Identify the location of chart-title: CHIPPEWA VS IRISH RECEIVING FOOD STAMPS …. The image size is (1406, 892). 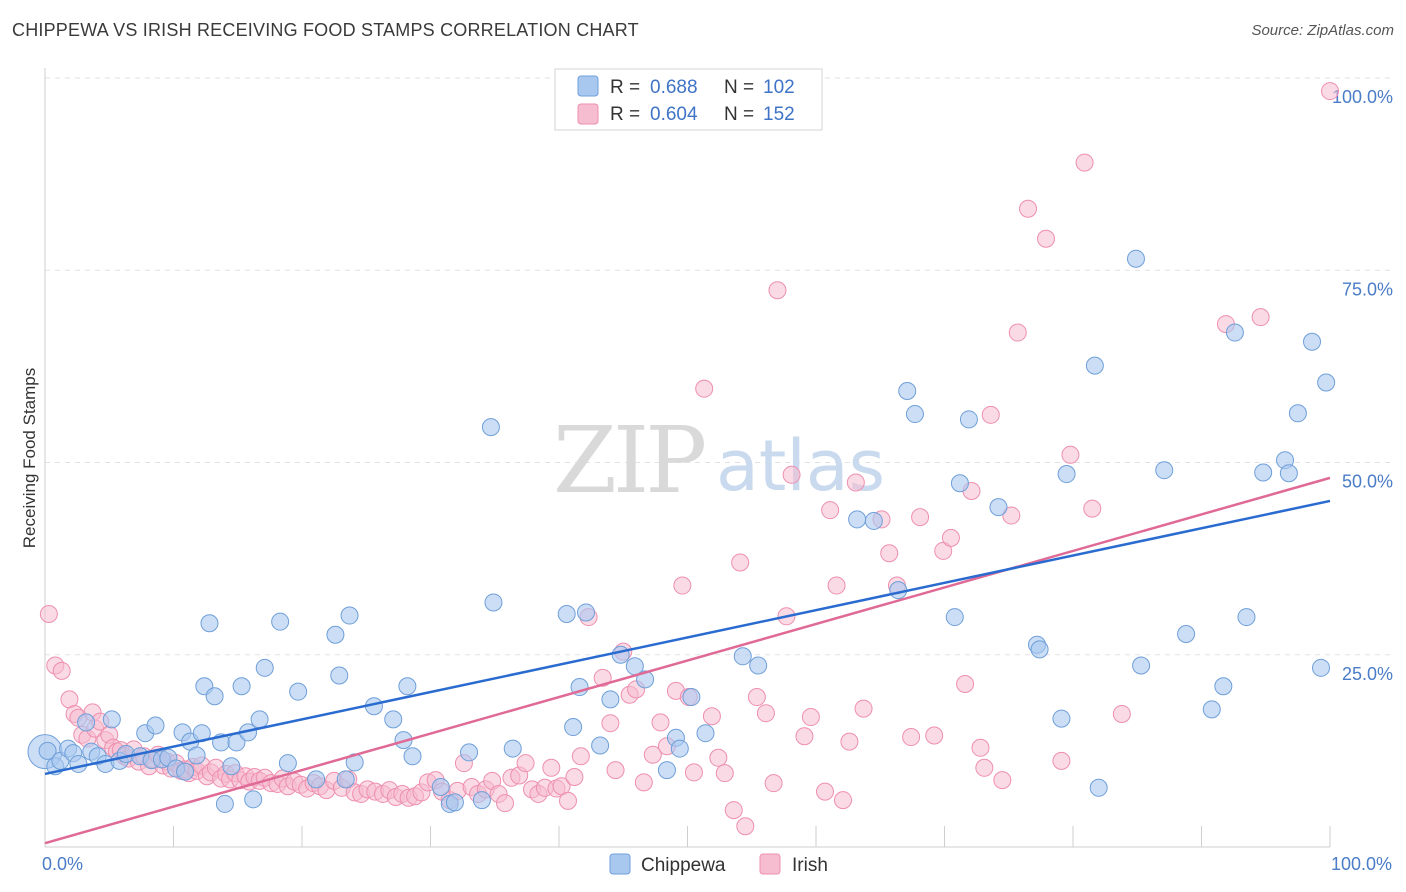
(325, 30).